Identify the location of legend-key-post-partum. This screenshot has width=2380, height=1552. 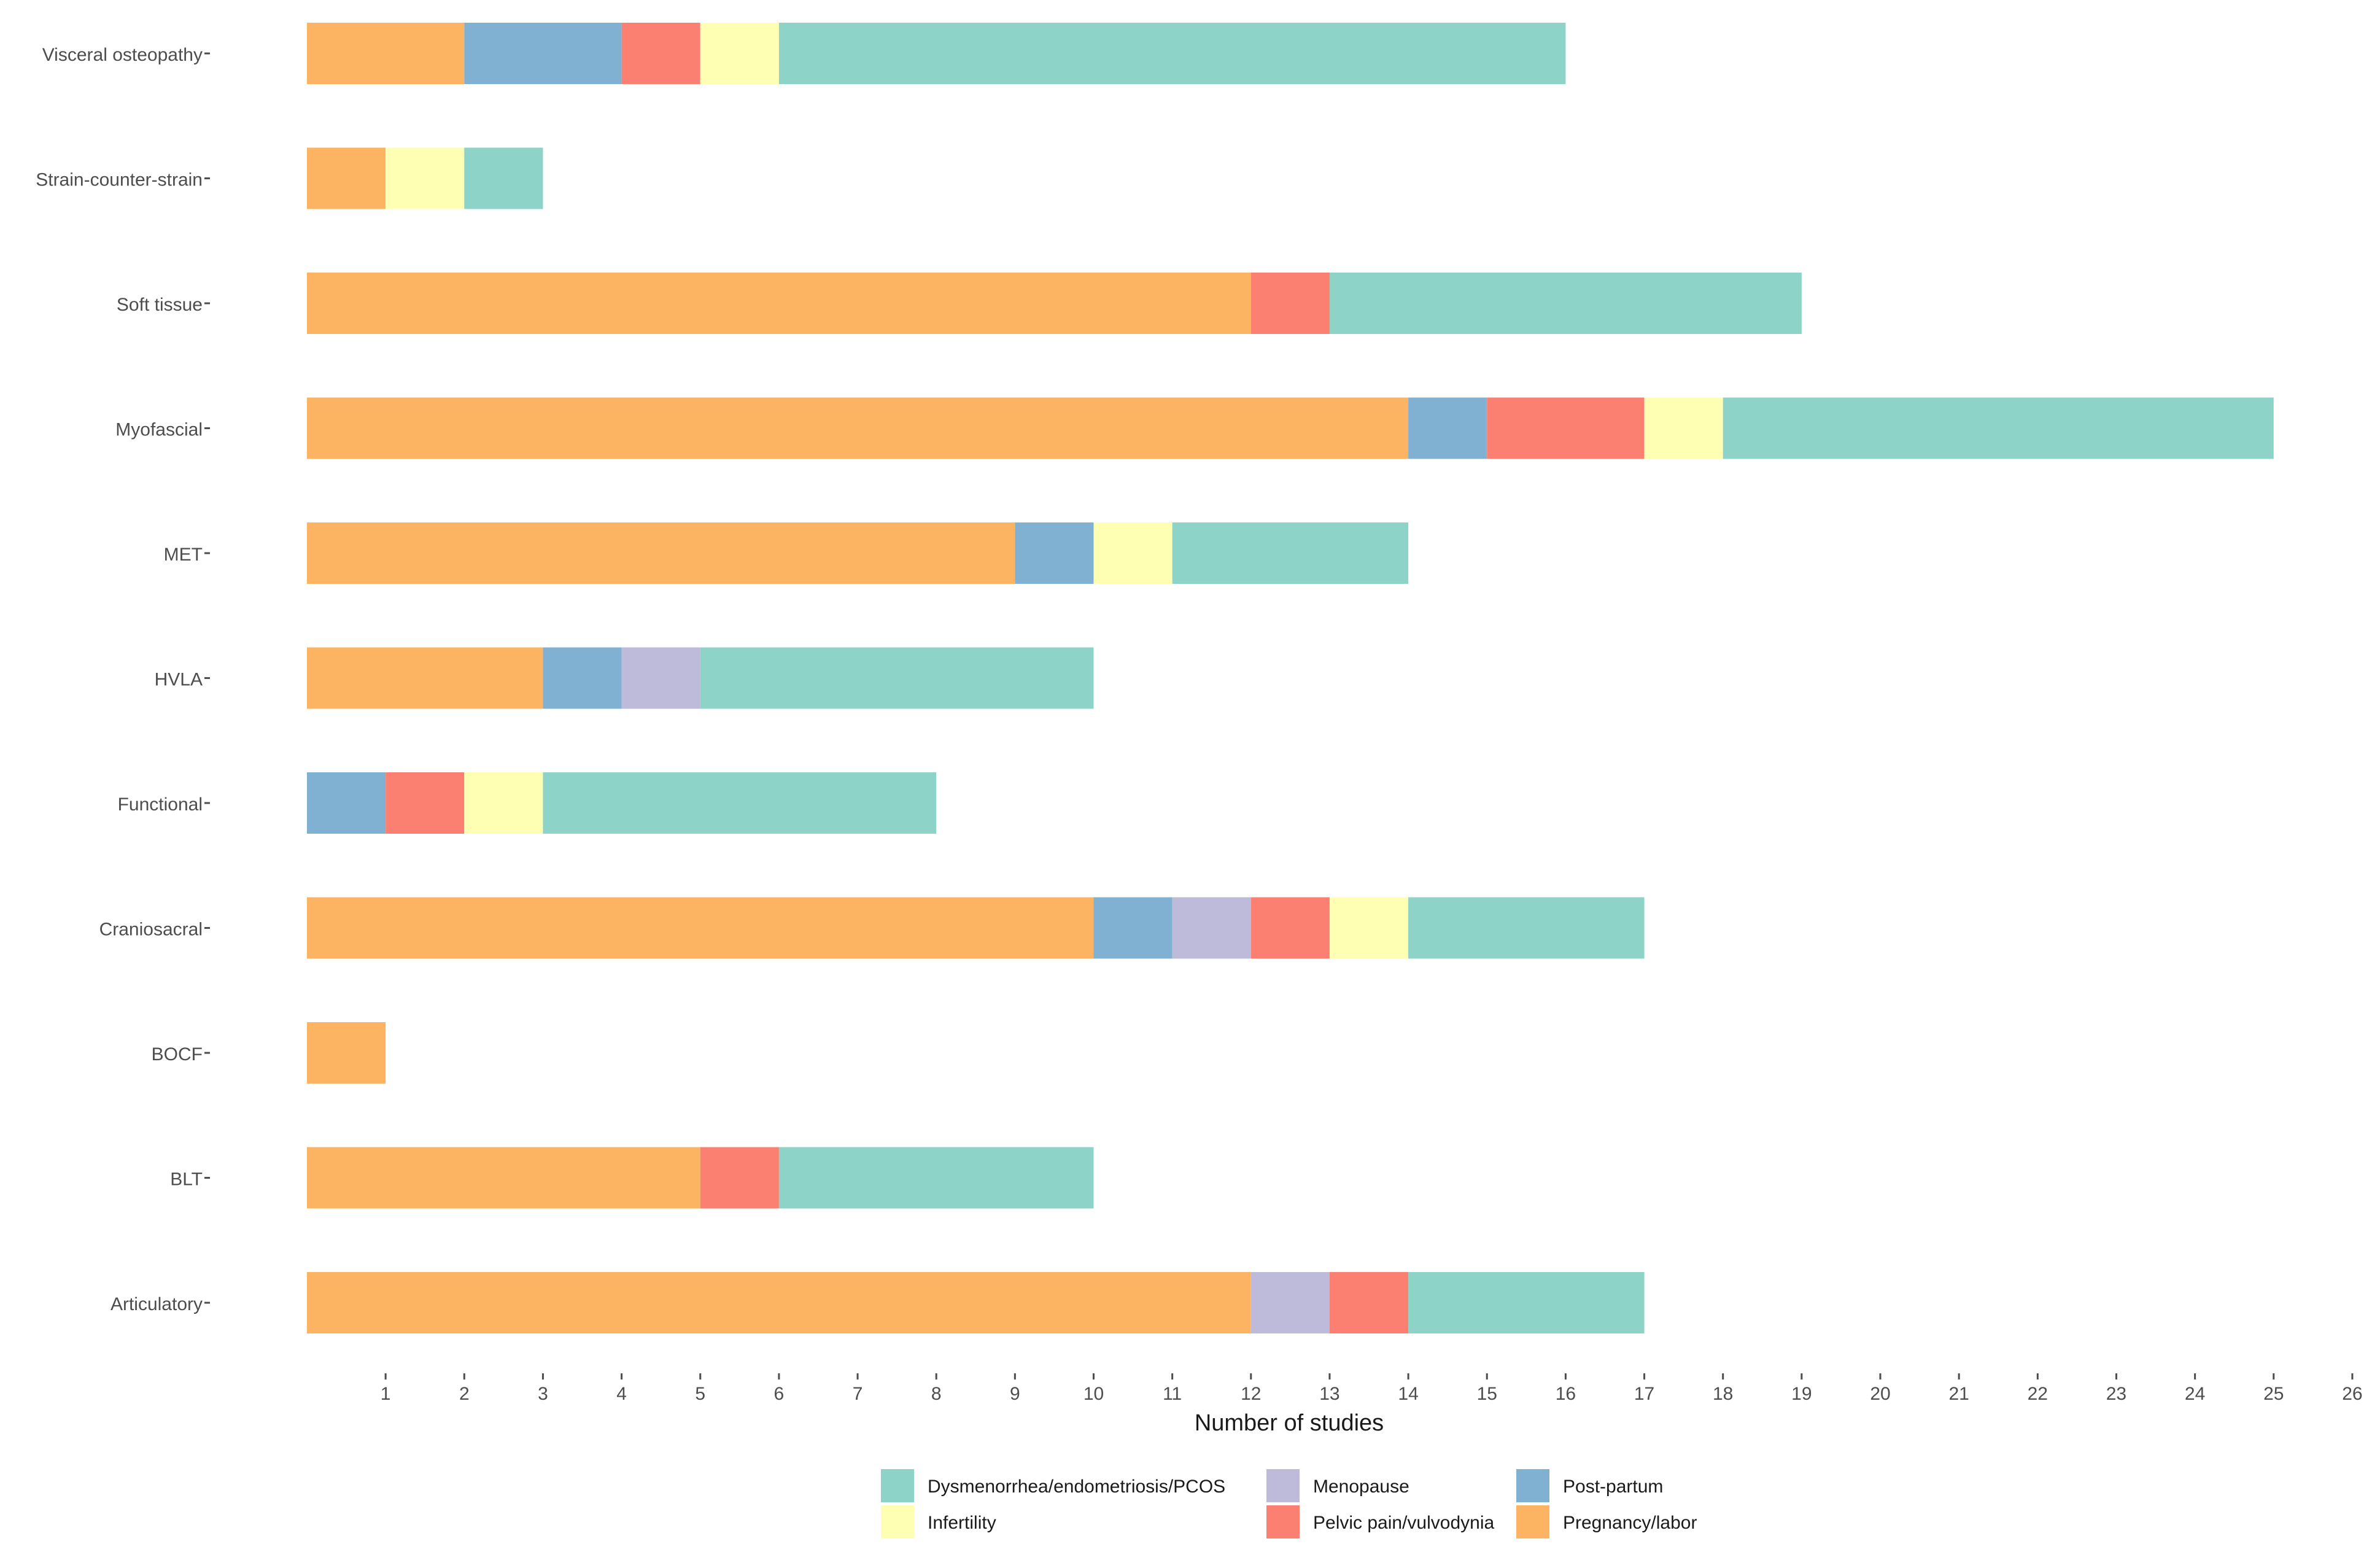
(1532, 1486).